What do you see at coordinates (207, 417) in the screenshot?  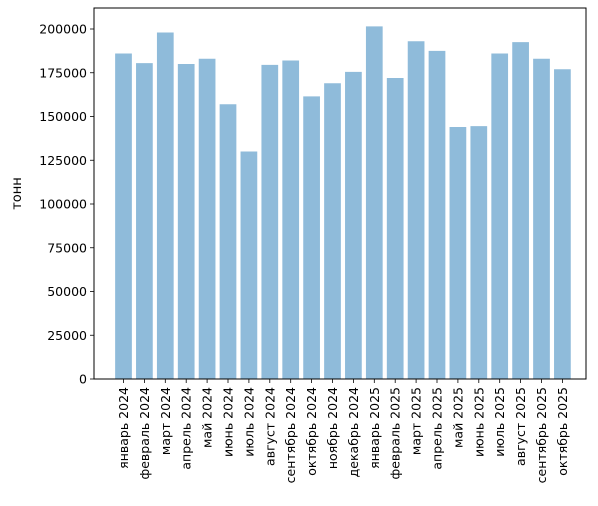 I see `x-tick-label-4: май 2024` at bounding box center [207, 417].